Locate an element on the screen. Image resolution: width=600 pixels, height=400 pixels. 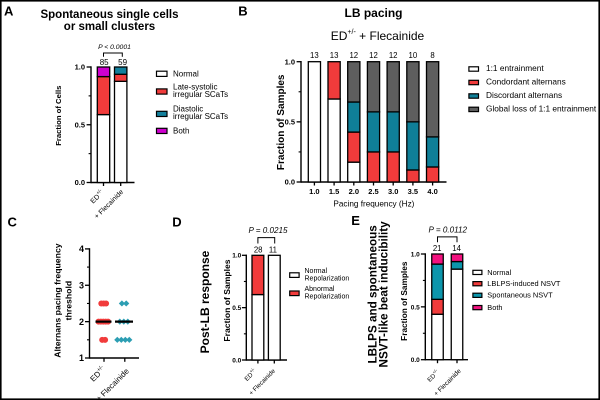
svg-text: P = 0.0215 is located at coordinates (268, 230).